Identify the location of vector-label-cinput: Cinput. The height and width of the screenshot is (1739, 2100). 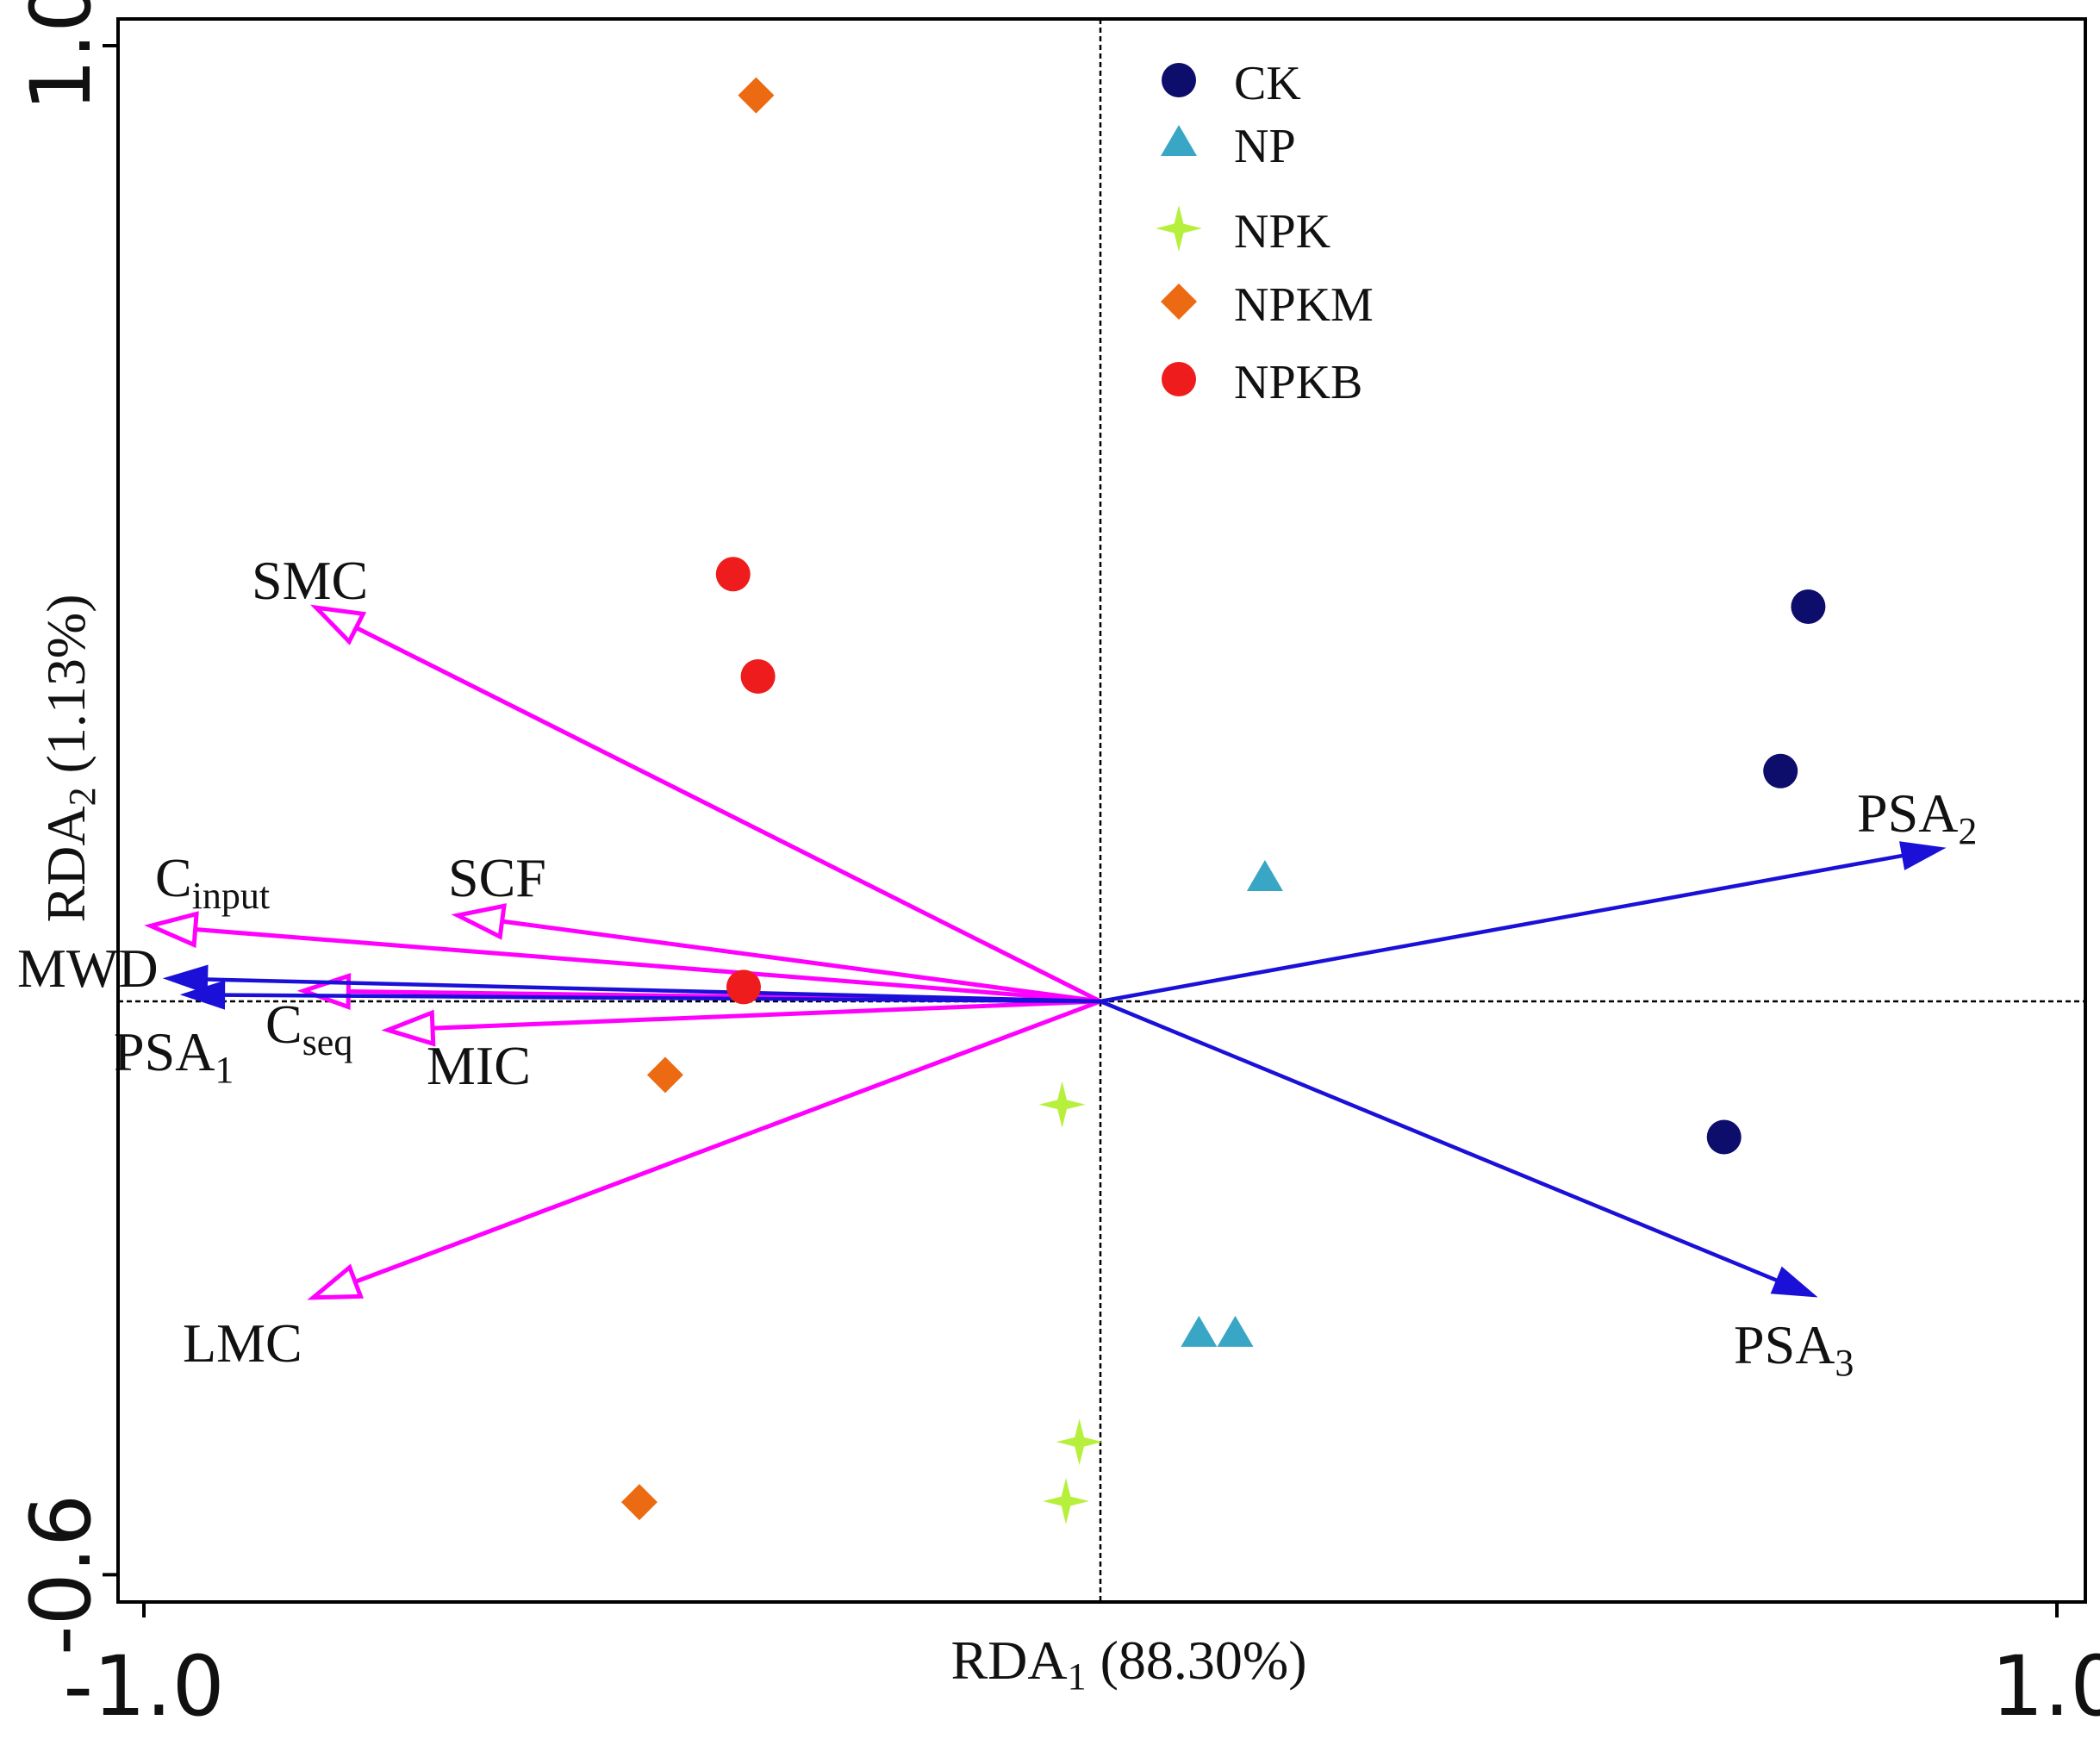
(212, 882).